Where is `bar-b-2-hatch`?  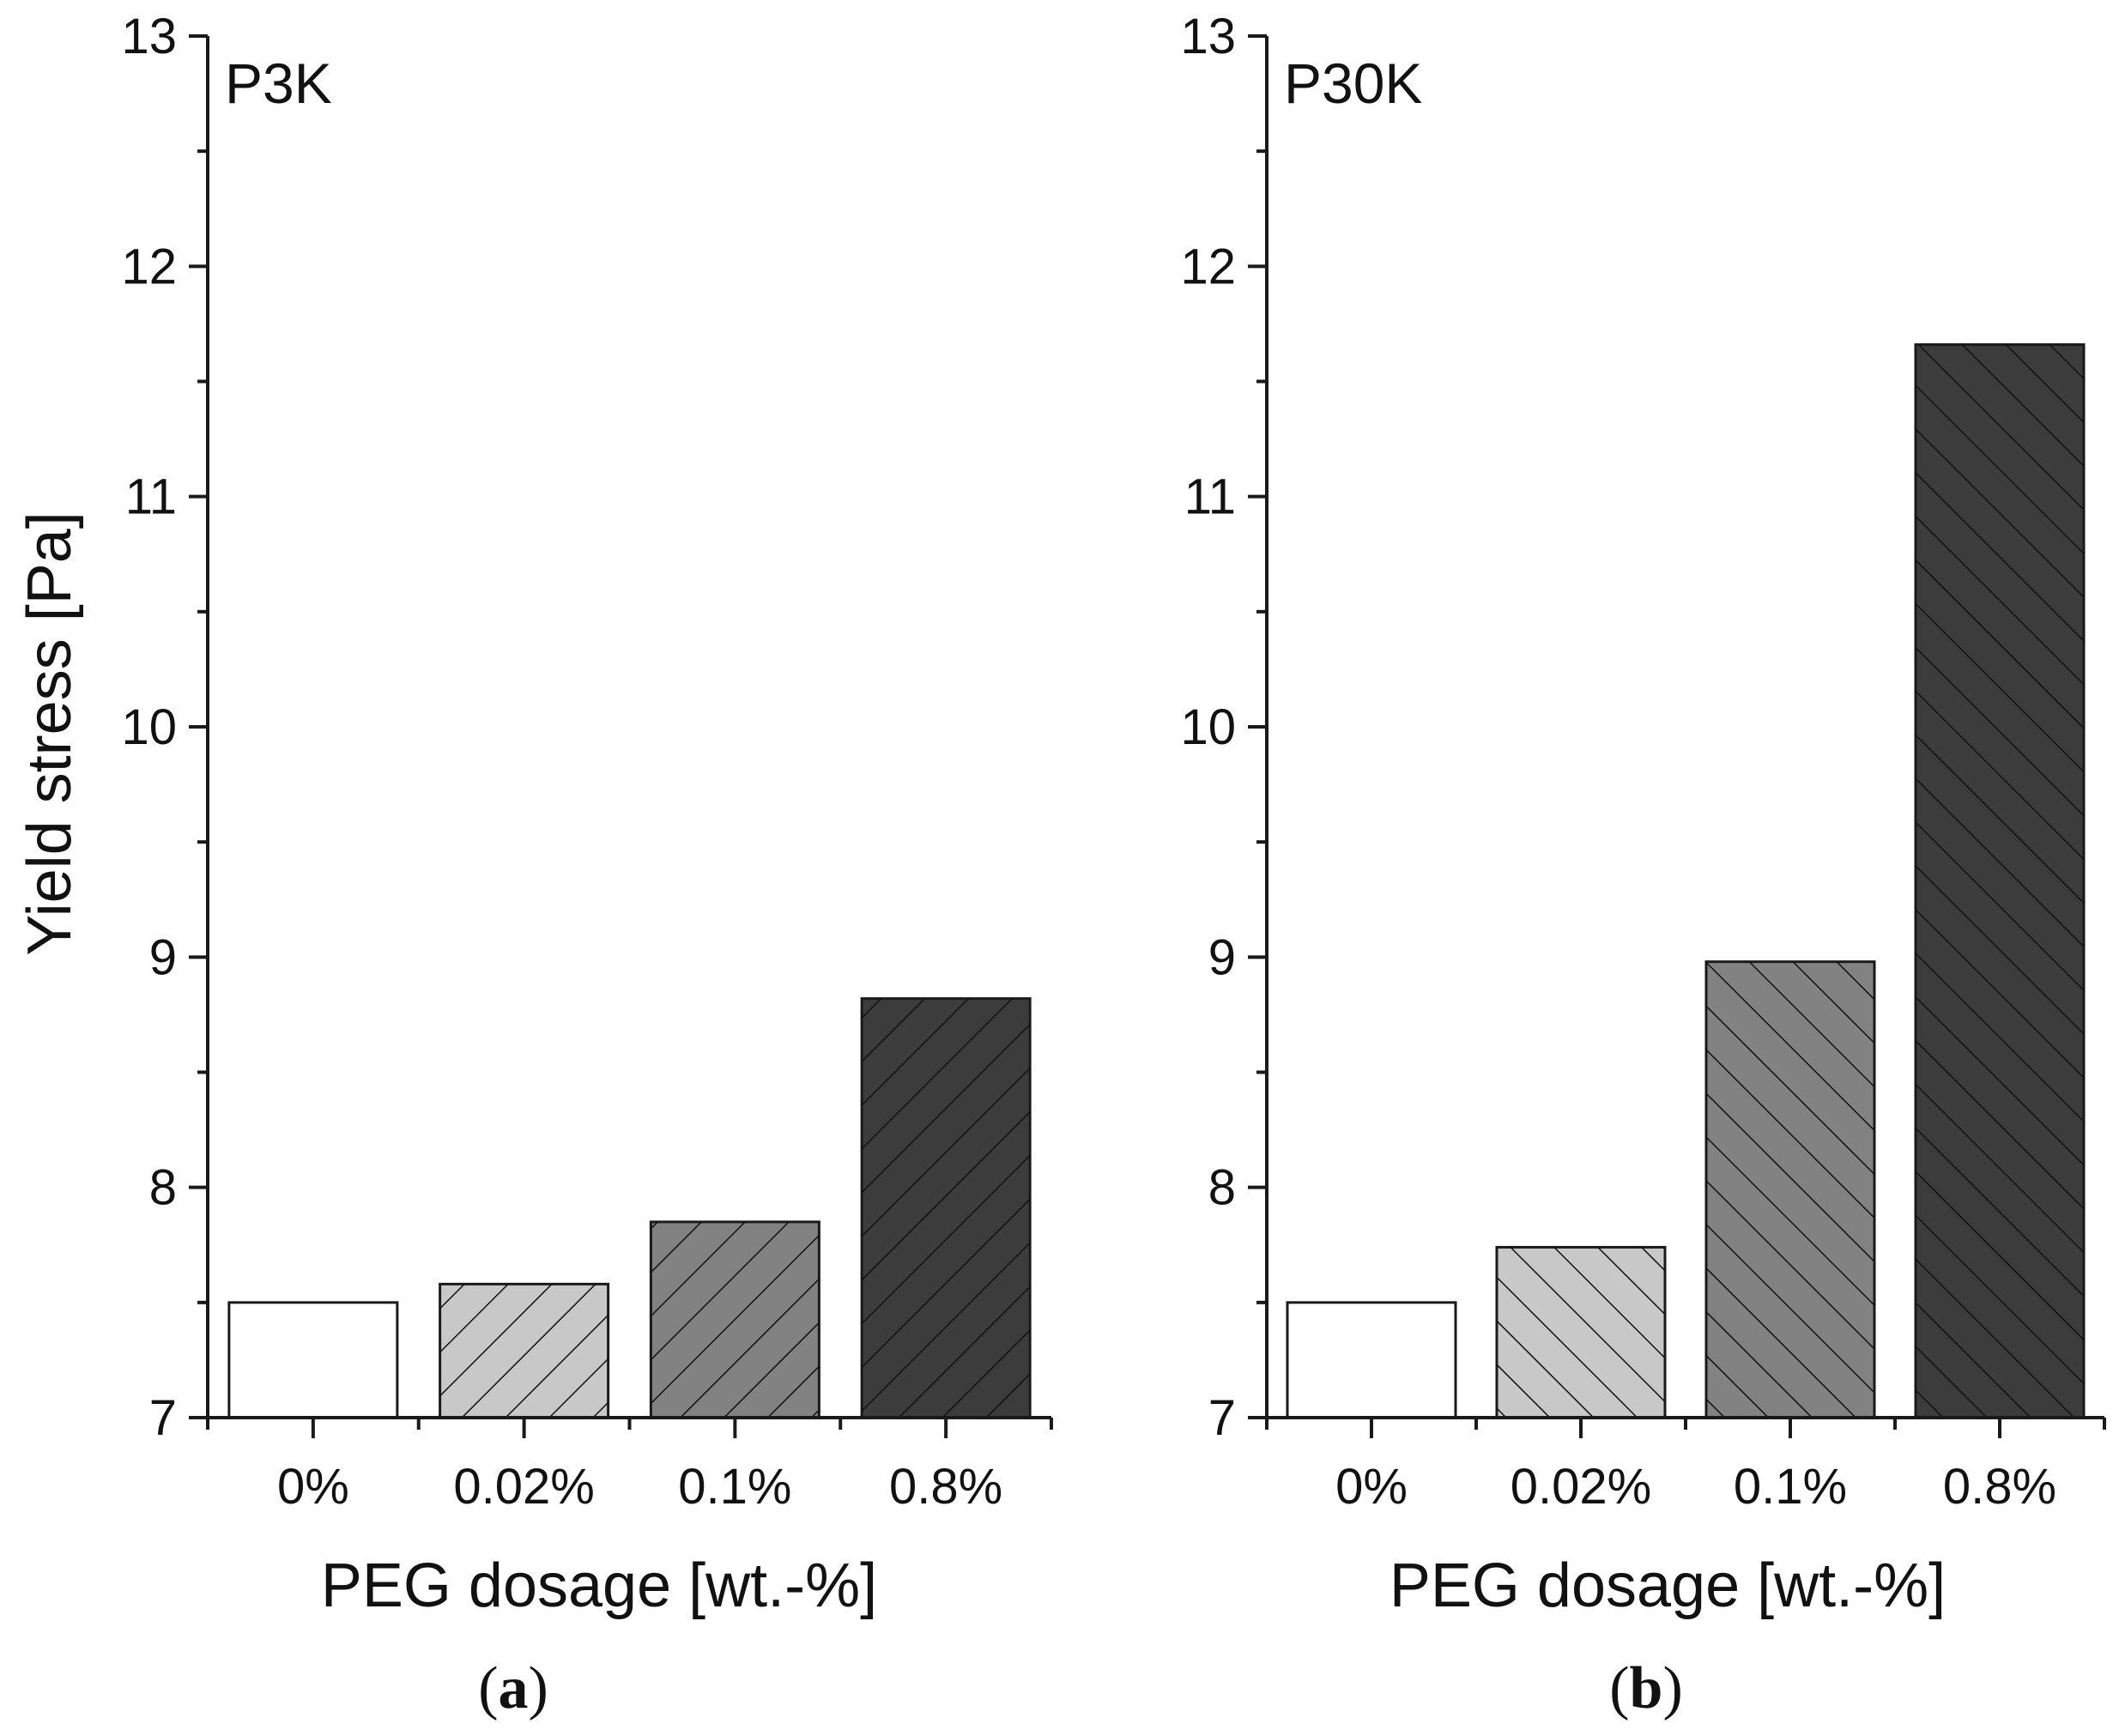 bar-b-2-hatch is located at coordinates (1790, 1189).